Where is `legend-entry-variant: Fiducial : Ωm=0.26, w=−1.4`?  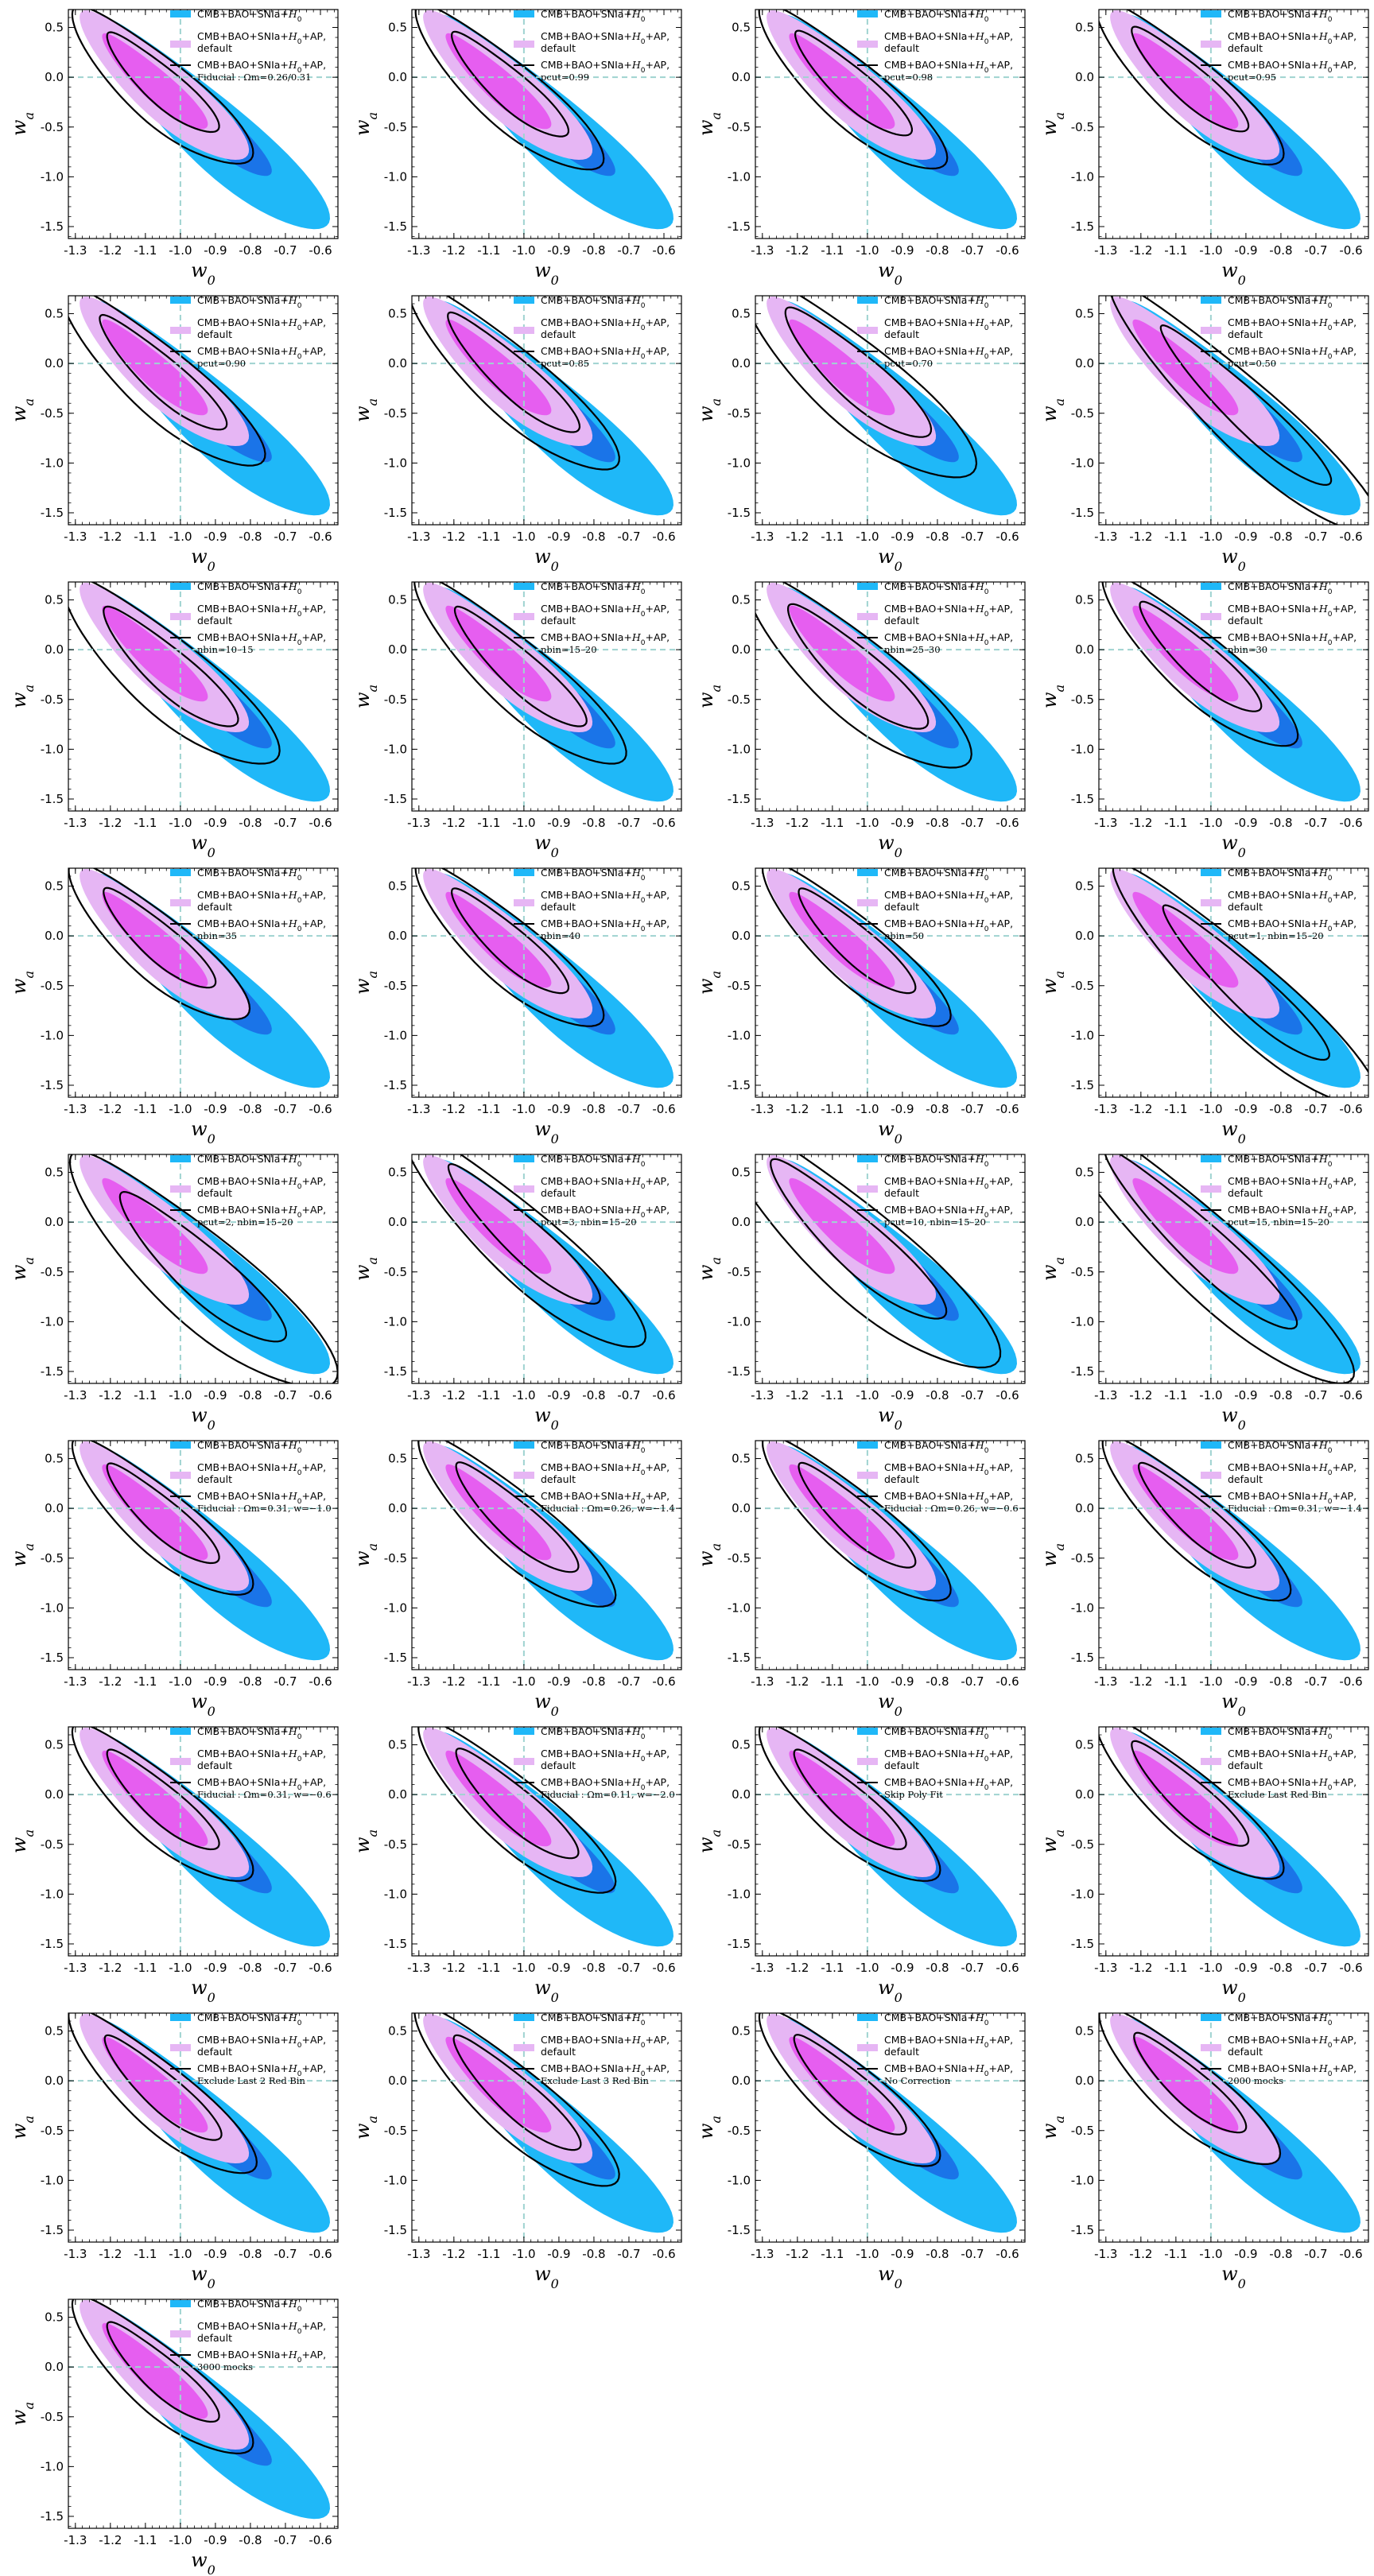
legend-entry-variant: Fiducial : Ωm=0.26, w=−1.4 is located at coordinates (608, 1508).